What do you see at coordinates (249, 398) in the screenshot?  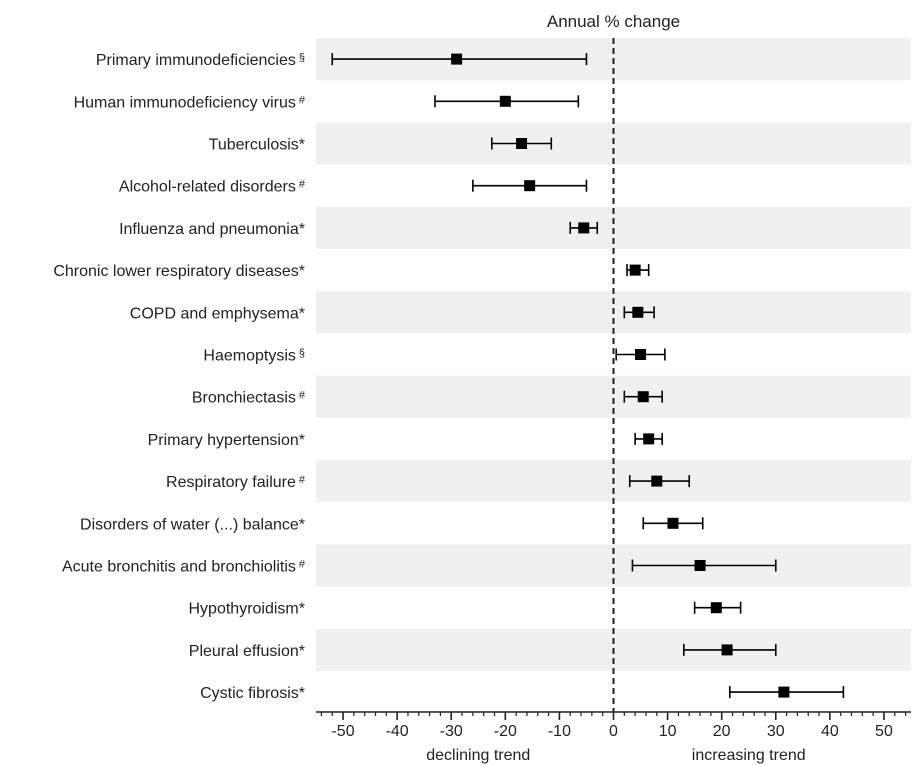 I see `row-label: Bronchiectasis #` at bounding box center [249, 398].